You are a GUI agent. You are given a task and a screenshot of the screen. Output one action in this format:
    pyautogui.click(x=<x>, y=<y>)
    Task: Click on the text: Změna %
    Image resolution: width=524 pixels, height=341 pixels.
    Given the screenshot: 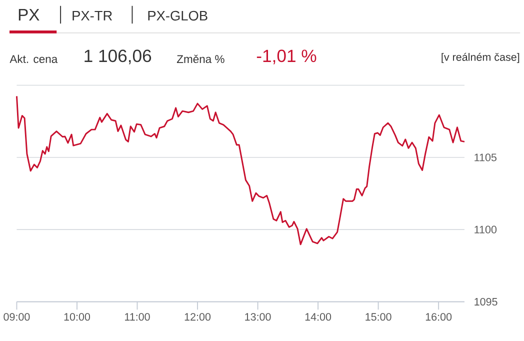 What is the action you would take?
    pyautogui.click(x=200, y=59)
    